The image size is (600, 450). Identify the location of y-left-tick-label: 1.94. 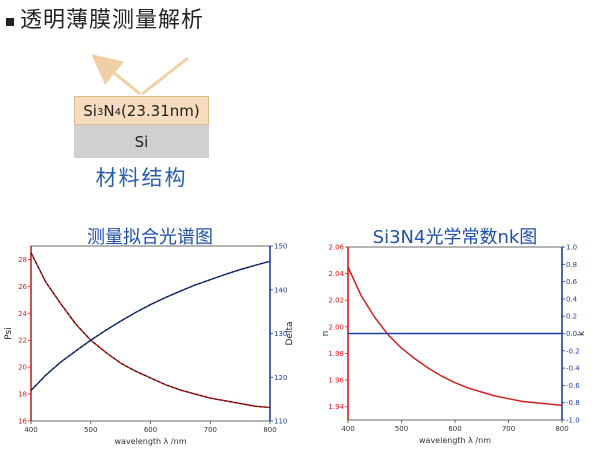
(336, 407).